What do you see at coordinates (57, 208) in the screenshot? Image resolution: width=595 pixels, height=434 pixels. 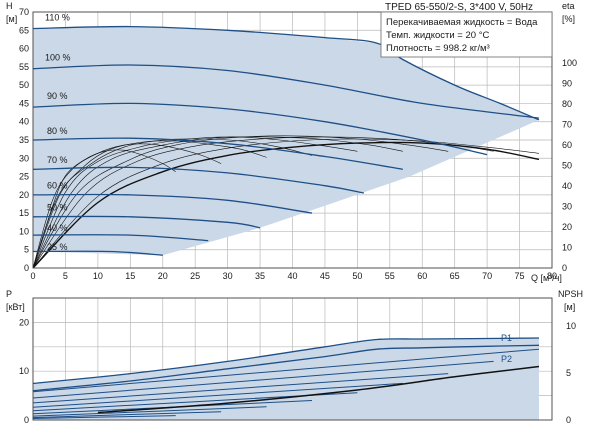 I see `speed-percent-label: 50 %` at bounding box center [57, 208].